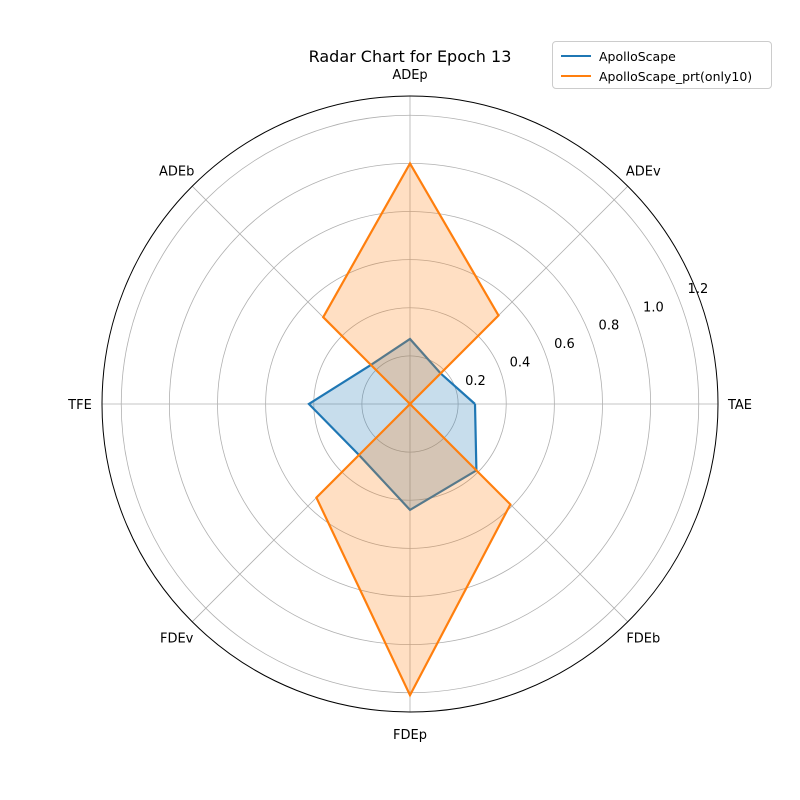 This screenshot has width=800, height=800. I want to click on legend-item-series-1: ApolloScape, so click(618, 56).